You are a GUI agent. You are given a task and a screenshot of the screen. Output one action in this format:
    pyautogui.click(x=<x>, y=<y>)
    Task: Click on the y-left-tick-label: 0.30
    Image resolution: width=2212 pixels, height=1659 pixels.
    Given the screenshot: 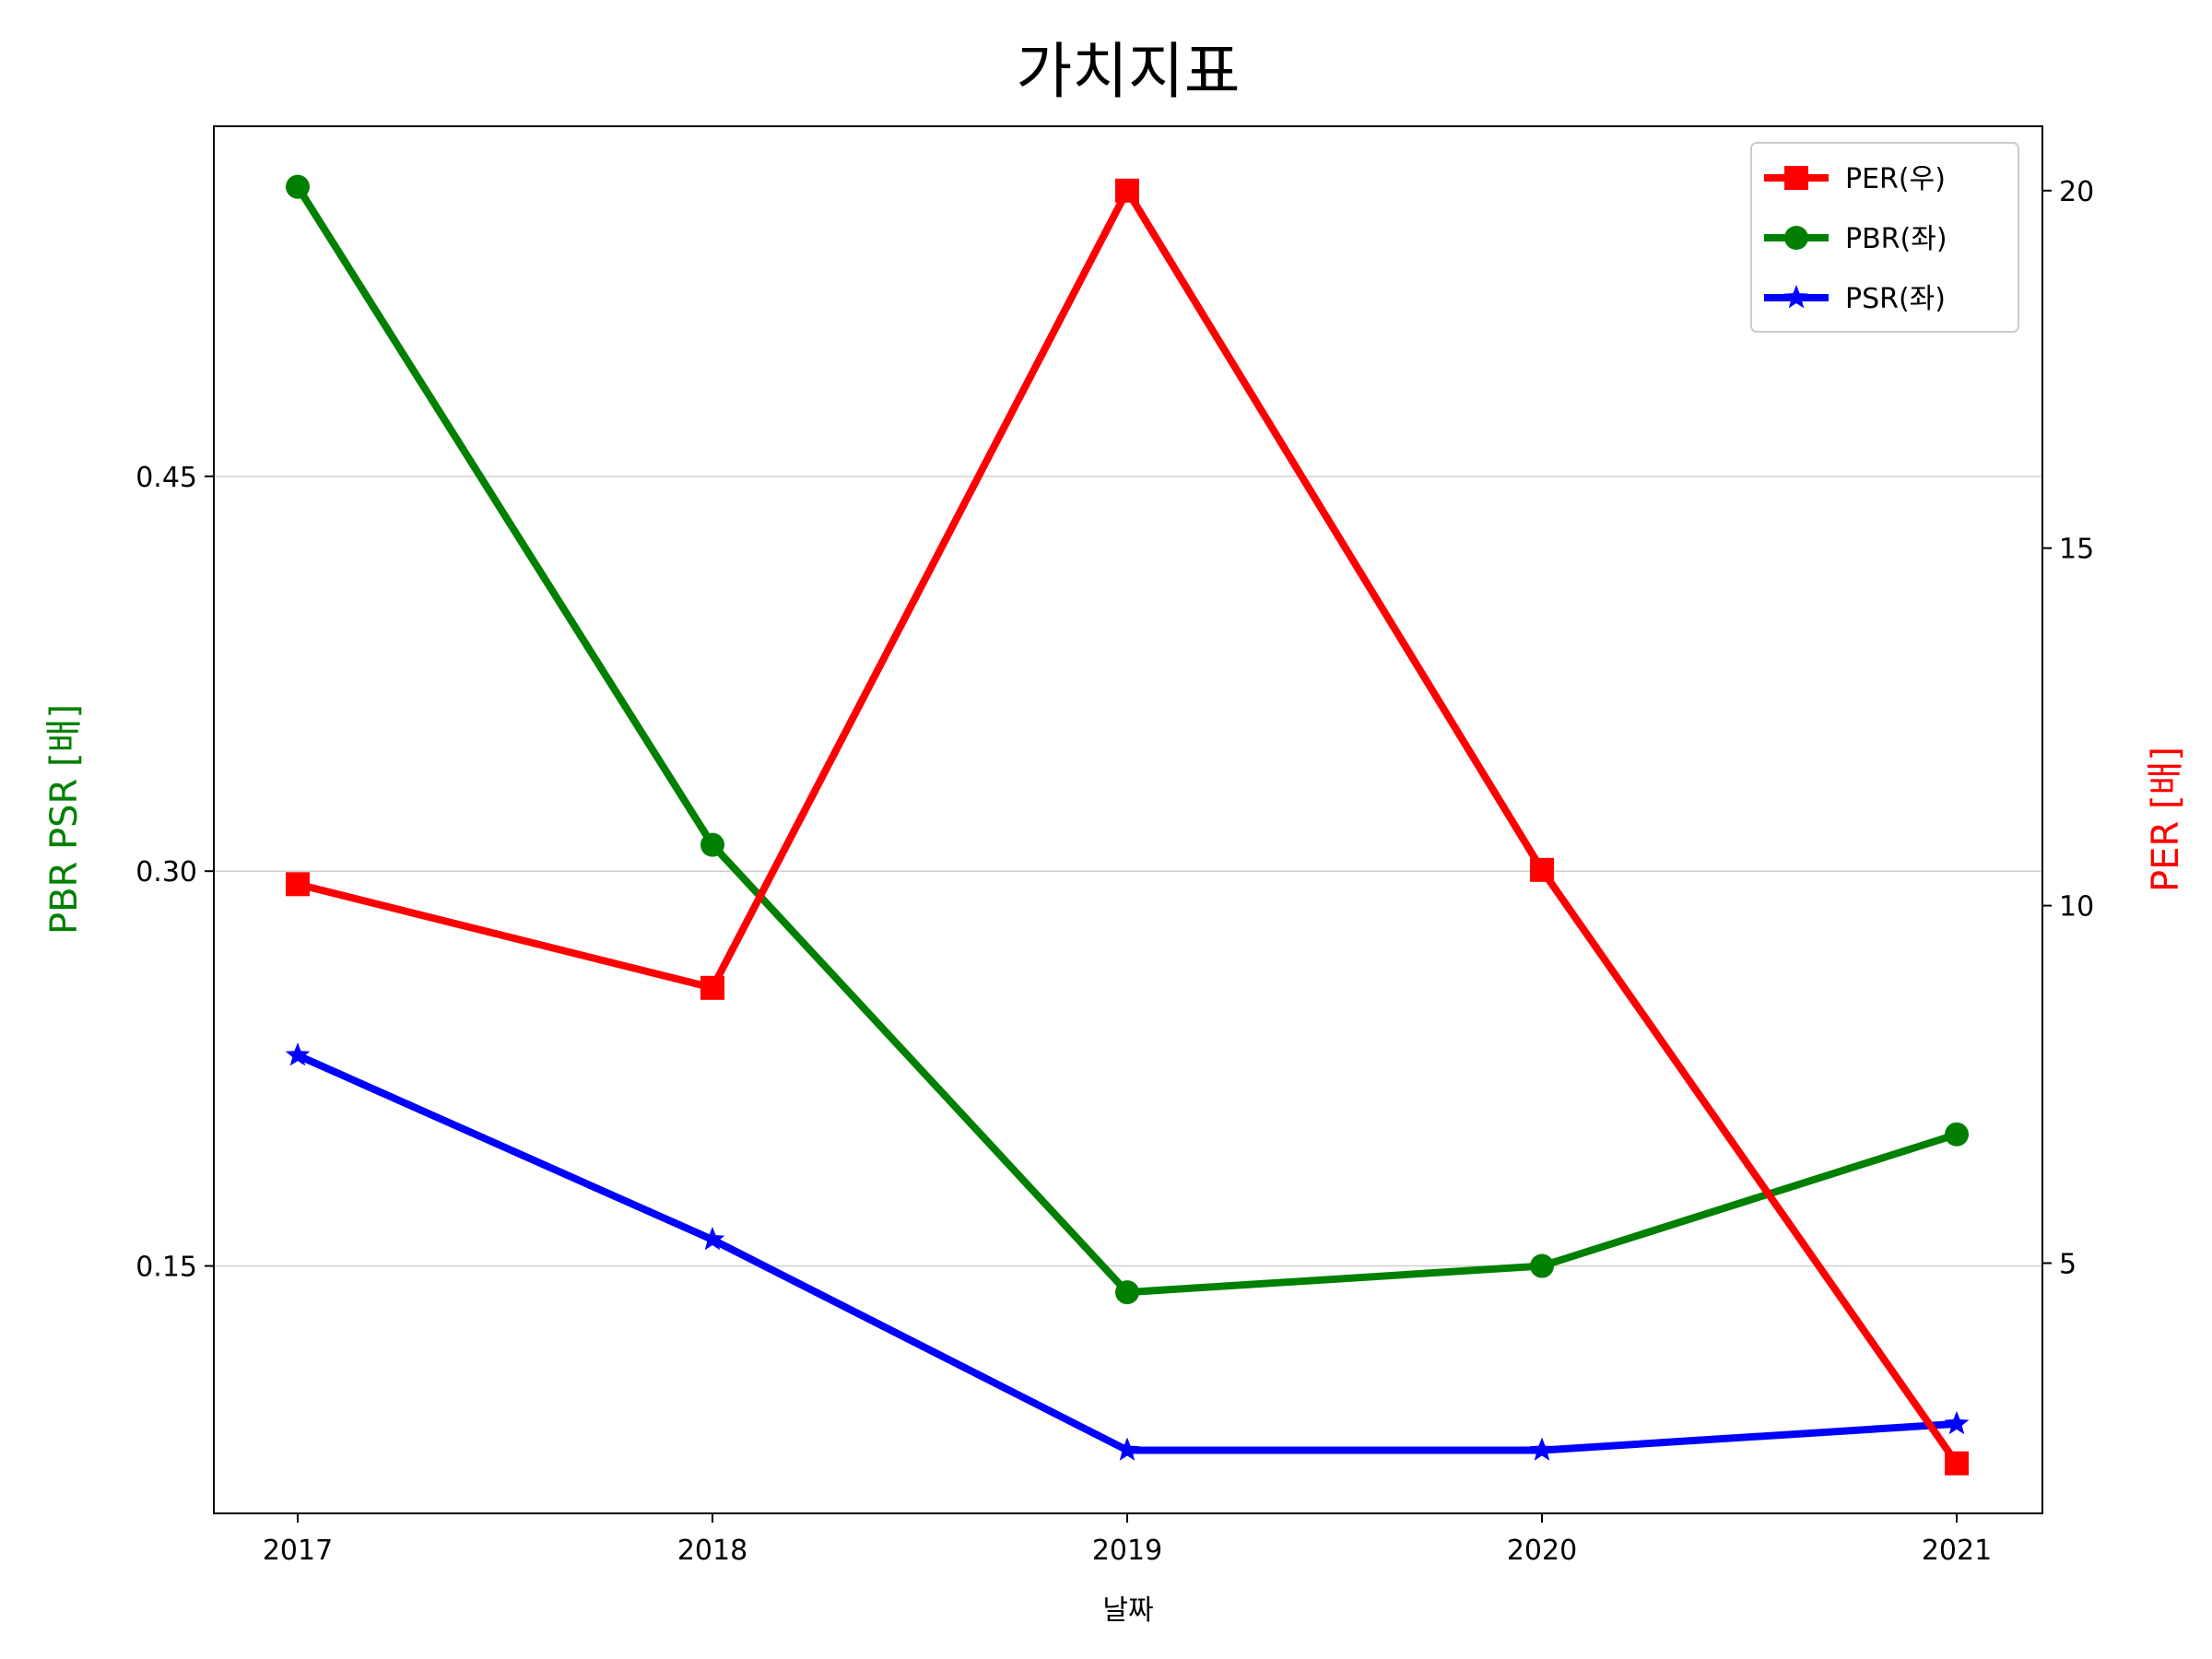 What is the action you would take?
    pyautogui.click(x=166, y=872)
    